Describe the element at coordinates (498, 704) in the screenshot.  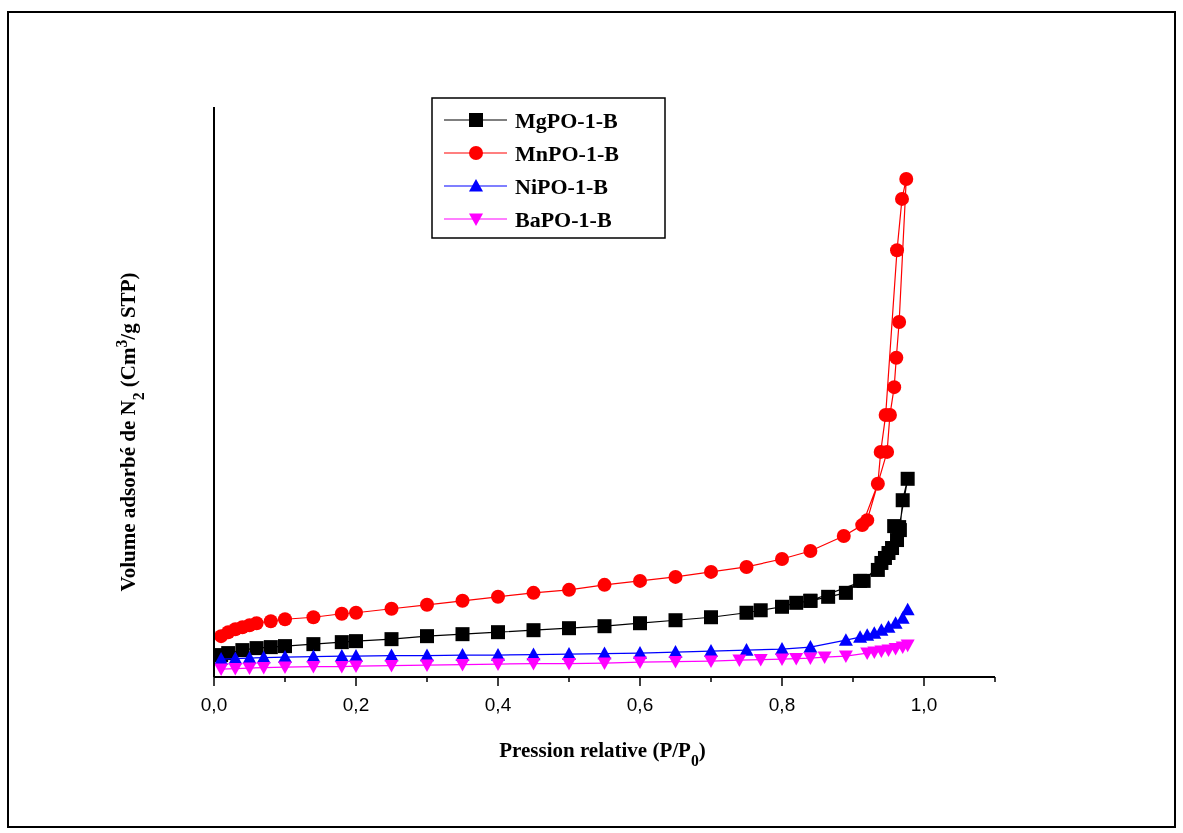
I see `x-tick-label: 0,4` at that location.